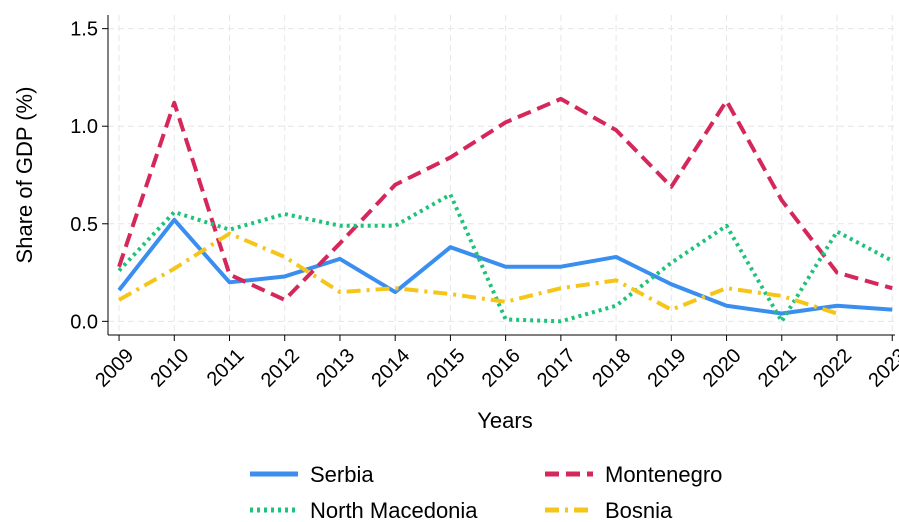 The image size is (899, 522). I want to click on x-tick-label: 2012, so click(280, 368).